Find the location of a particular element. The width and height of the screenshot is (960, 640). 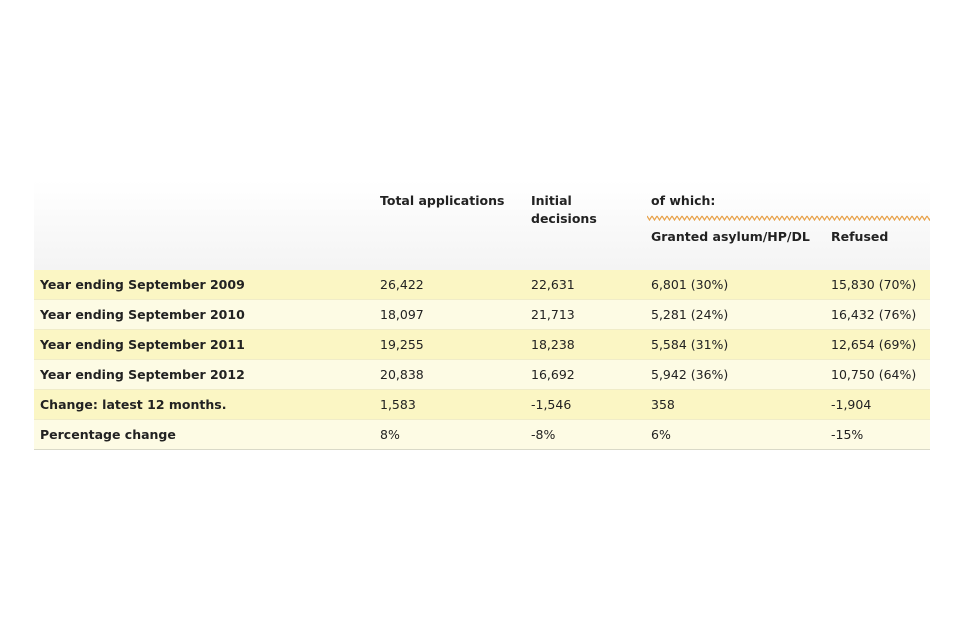

table-row: Percentage change 8% -8% 6% -15% is located at coordinates (482, 435).